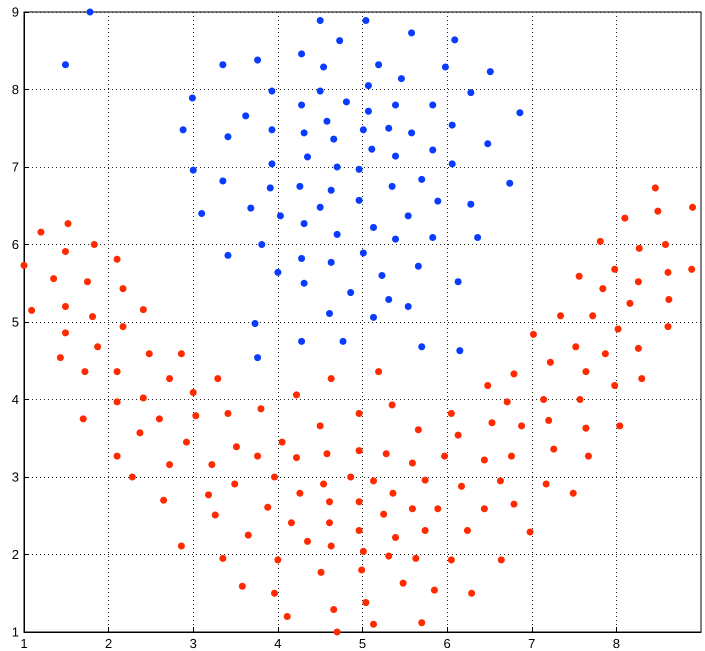 The width and height of the screenshot is (705, 651). I want to click on y-tick-label: 4, so click(15, 399).